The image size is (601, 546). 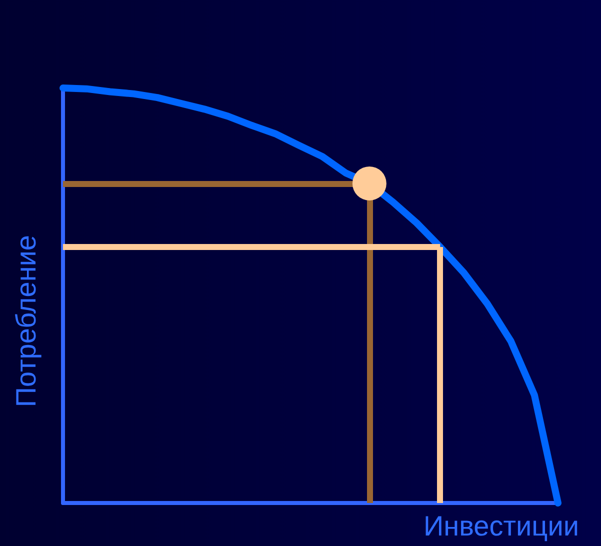 What do you see at coordinates (26, 321) in the screenshot?
I see `y-axis-title: Потребление` at bounding box center [26, 321].